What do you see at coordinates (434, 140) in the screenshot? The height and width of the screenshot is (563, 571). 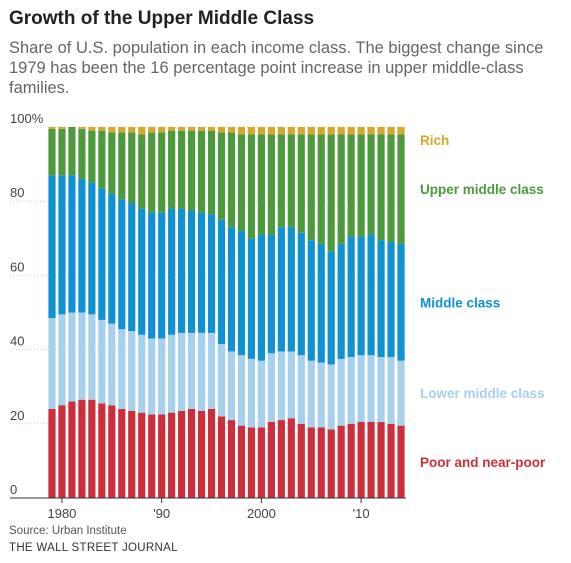 I see `series-label: Rich` at bounding box center [434, 140].